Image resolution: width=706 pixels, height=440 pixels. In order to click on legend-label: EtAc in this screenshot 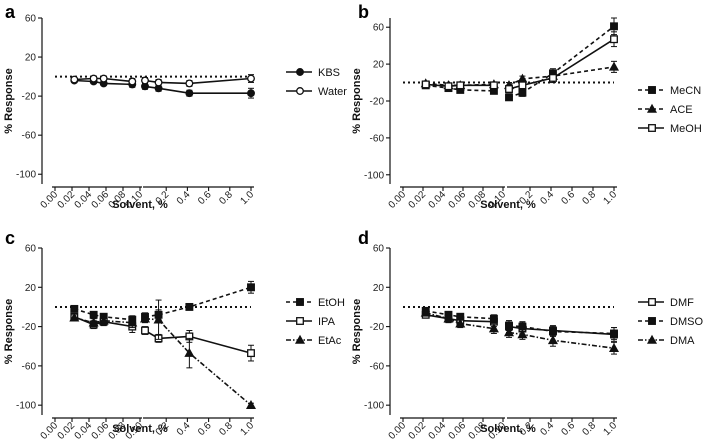, I will do `click(330, 341)`.